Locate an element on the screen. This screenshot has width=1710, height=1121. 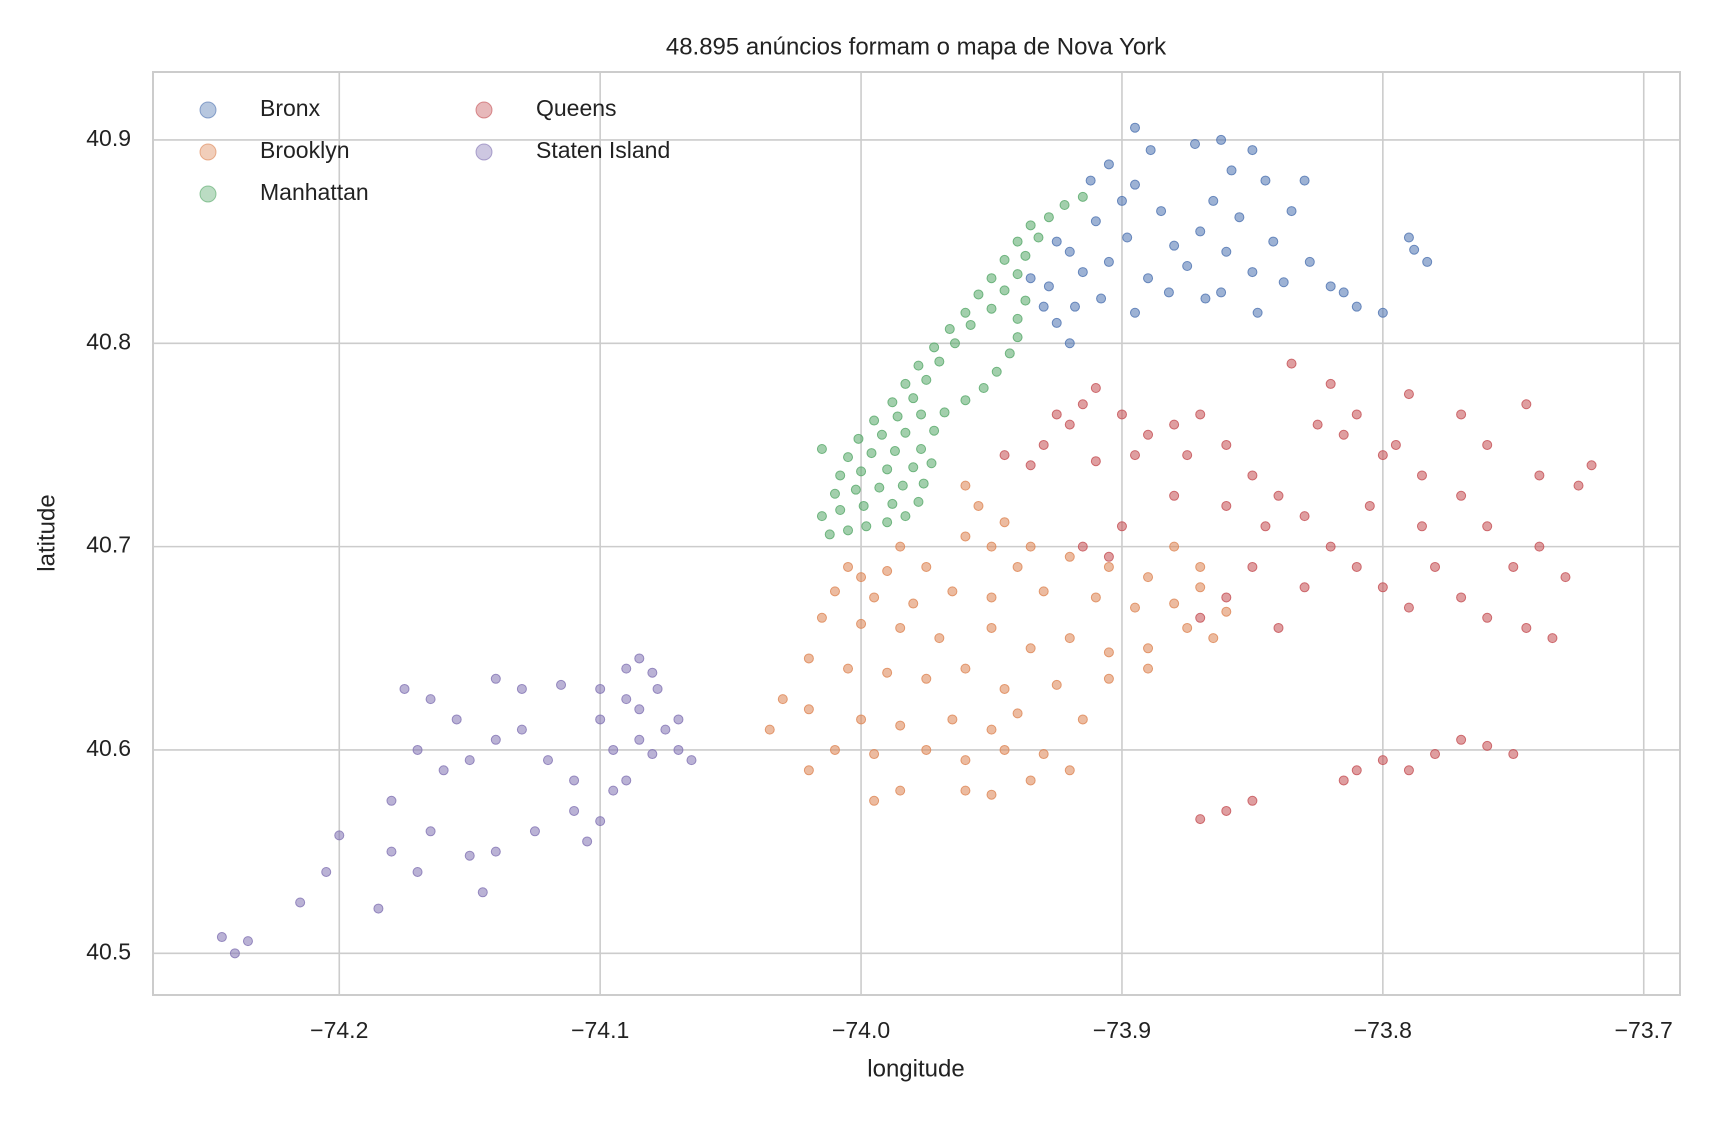
x-tick-label: −73.8 is located at coordinates (1383, 1030).